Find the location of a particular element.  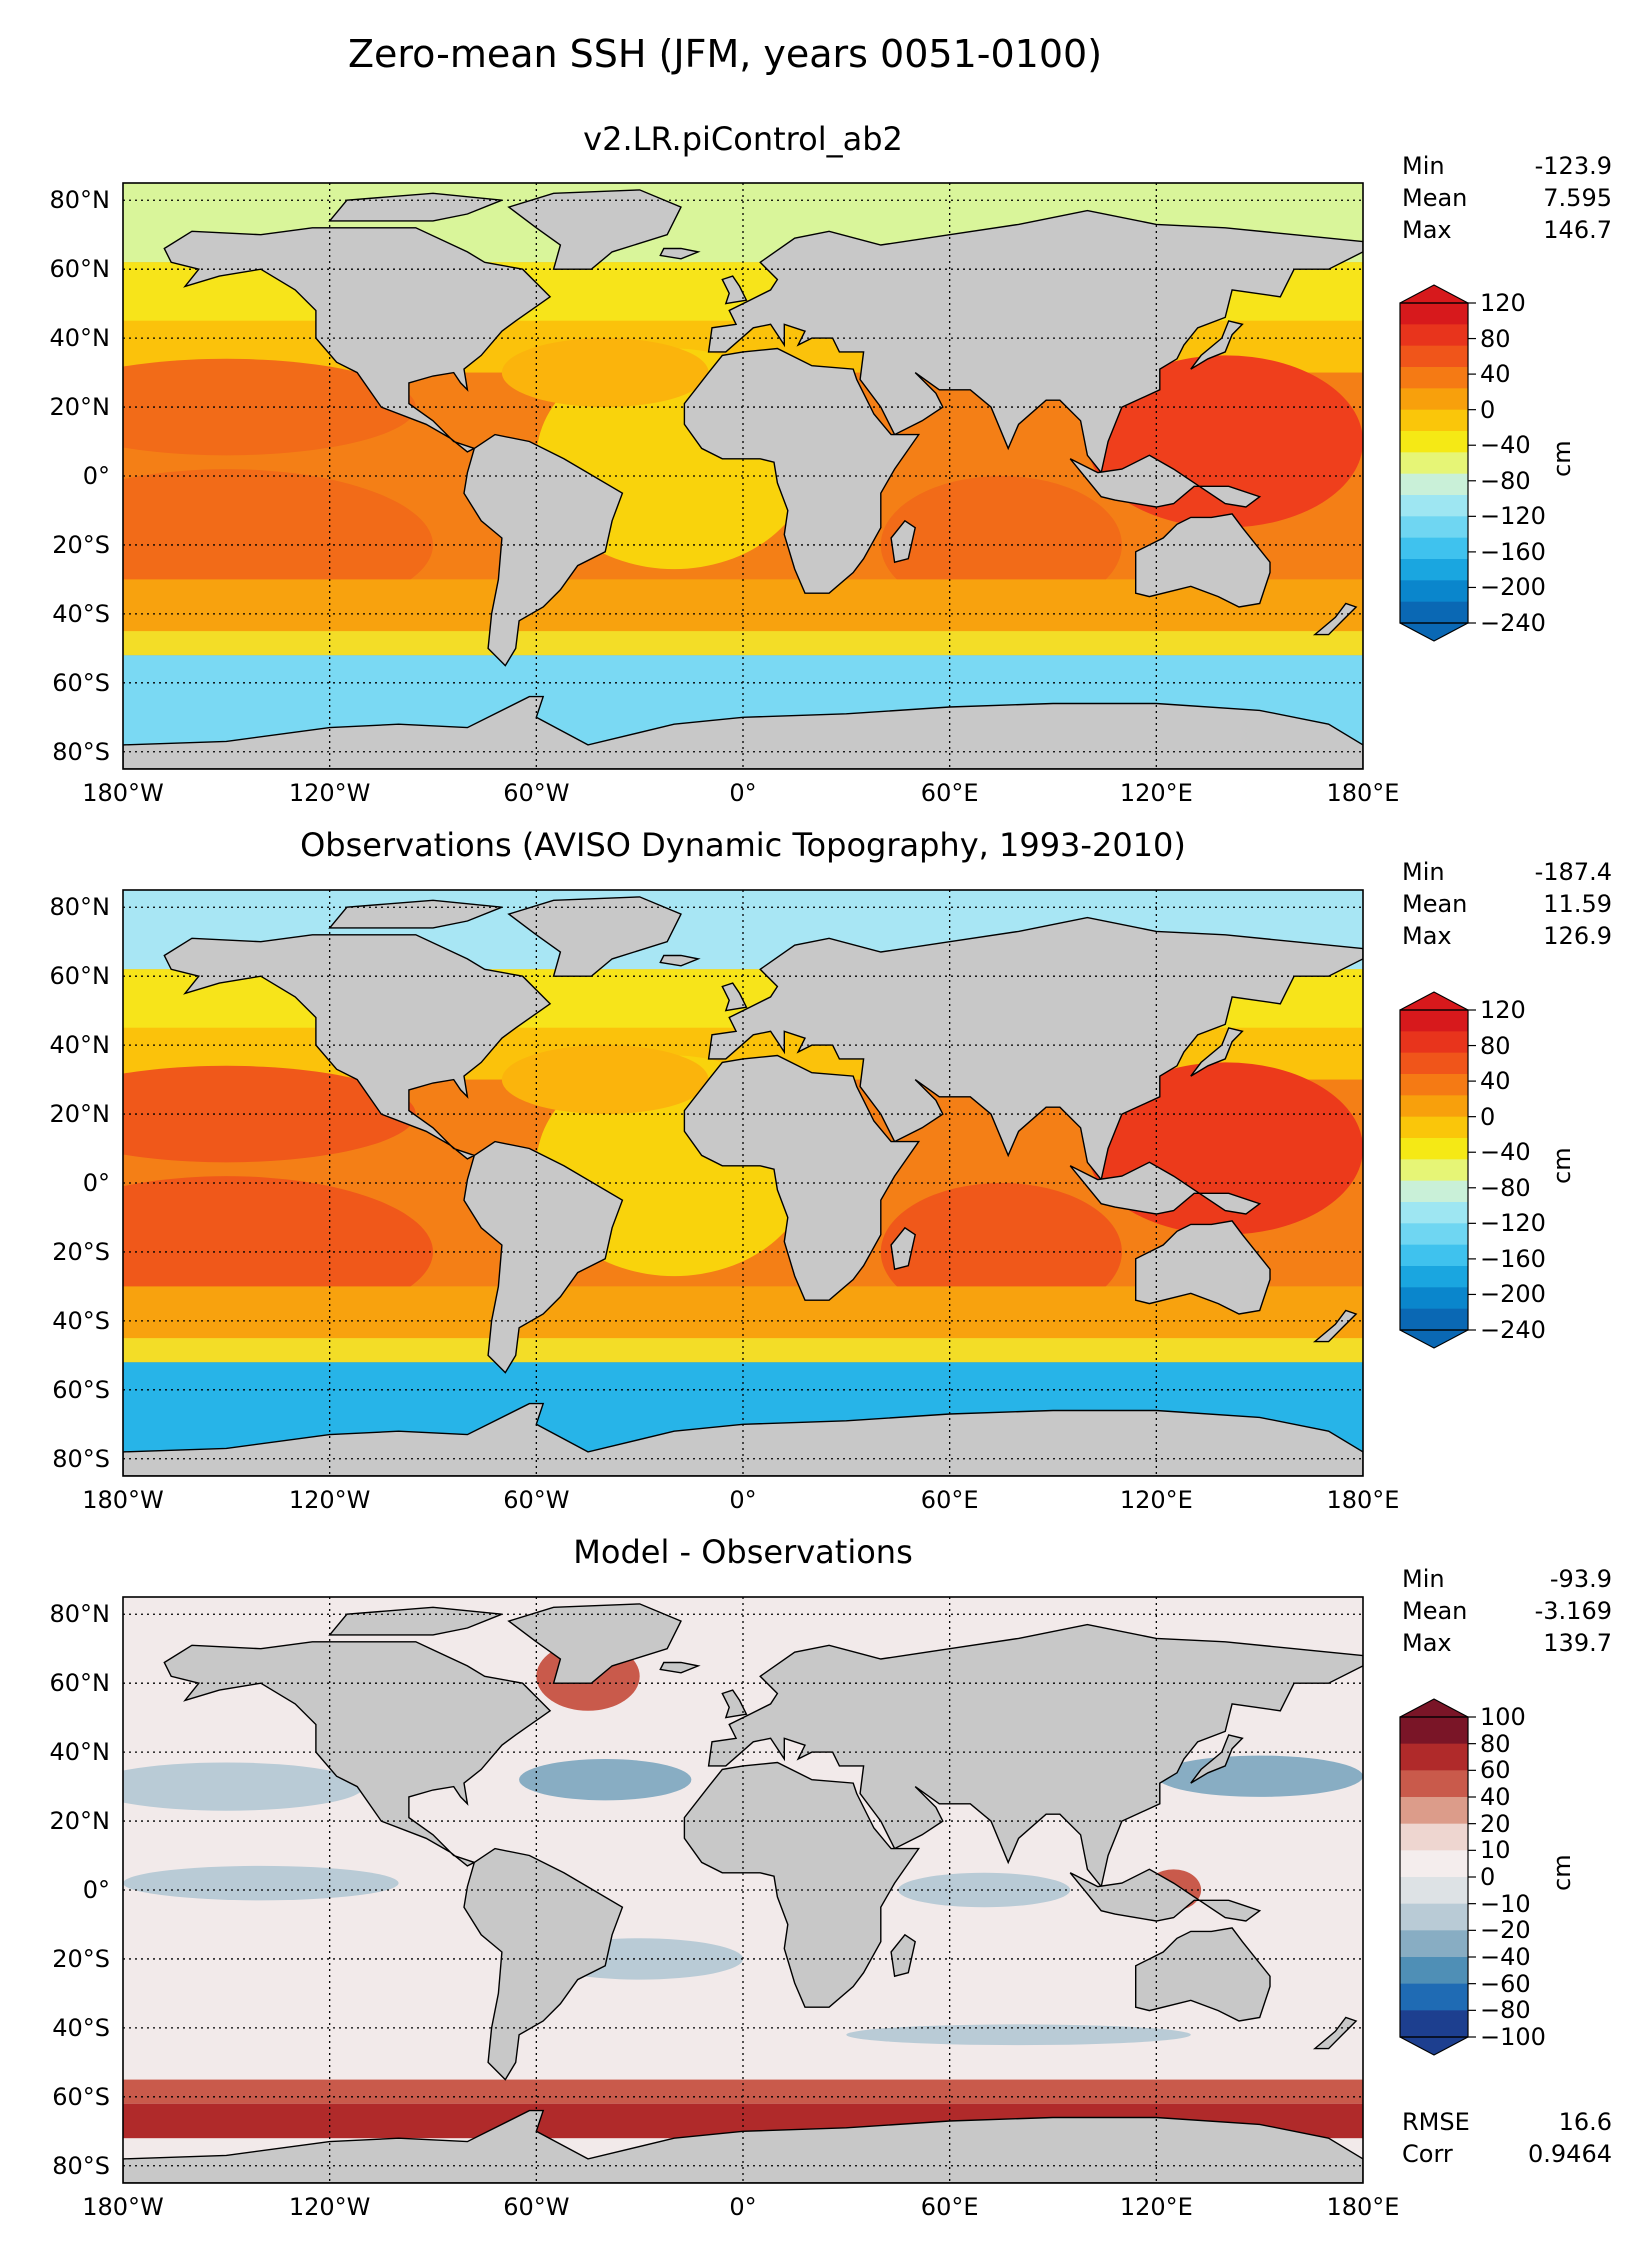

lat-tick-label: 60°N is located at coordinates (80, 269).